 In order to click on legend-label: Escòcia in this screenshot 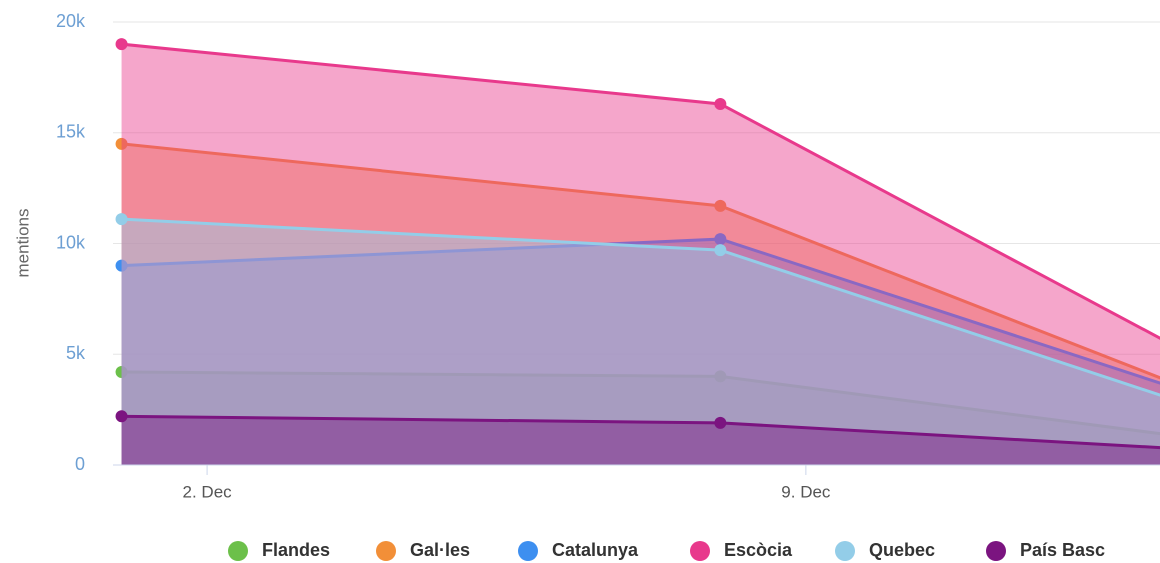, I will do `click(758, 550)`.